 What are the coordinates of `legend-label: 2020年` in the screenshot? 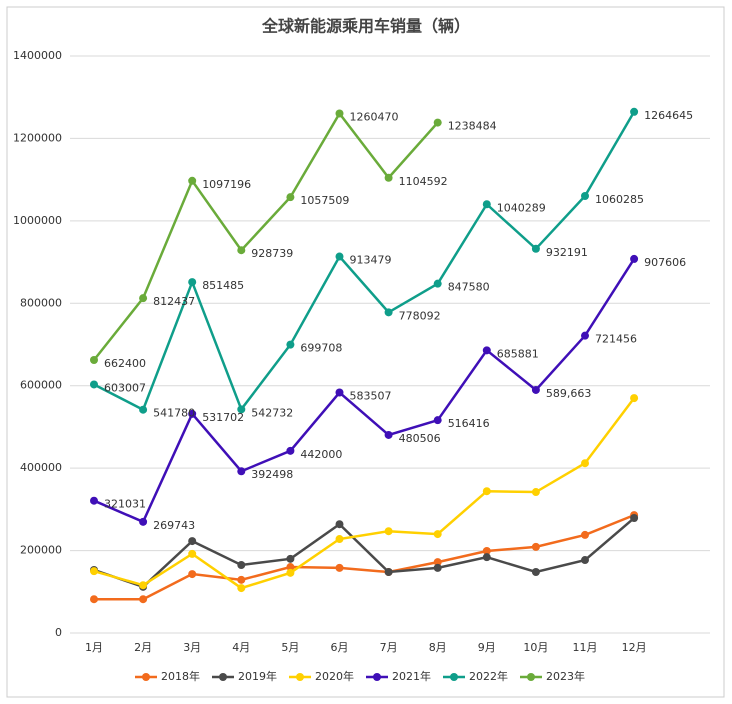 It's located at (334, 676).